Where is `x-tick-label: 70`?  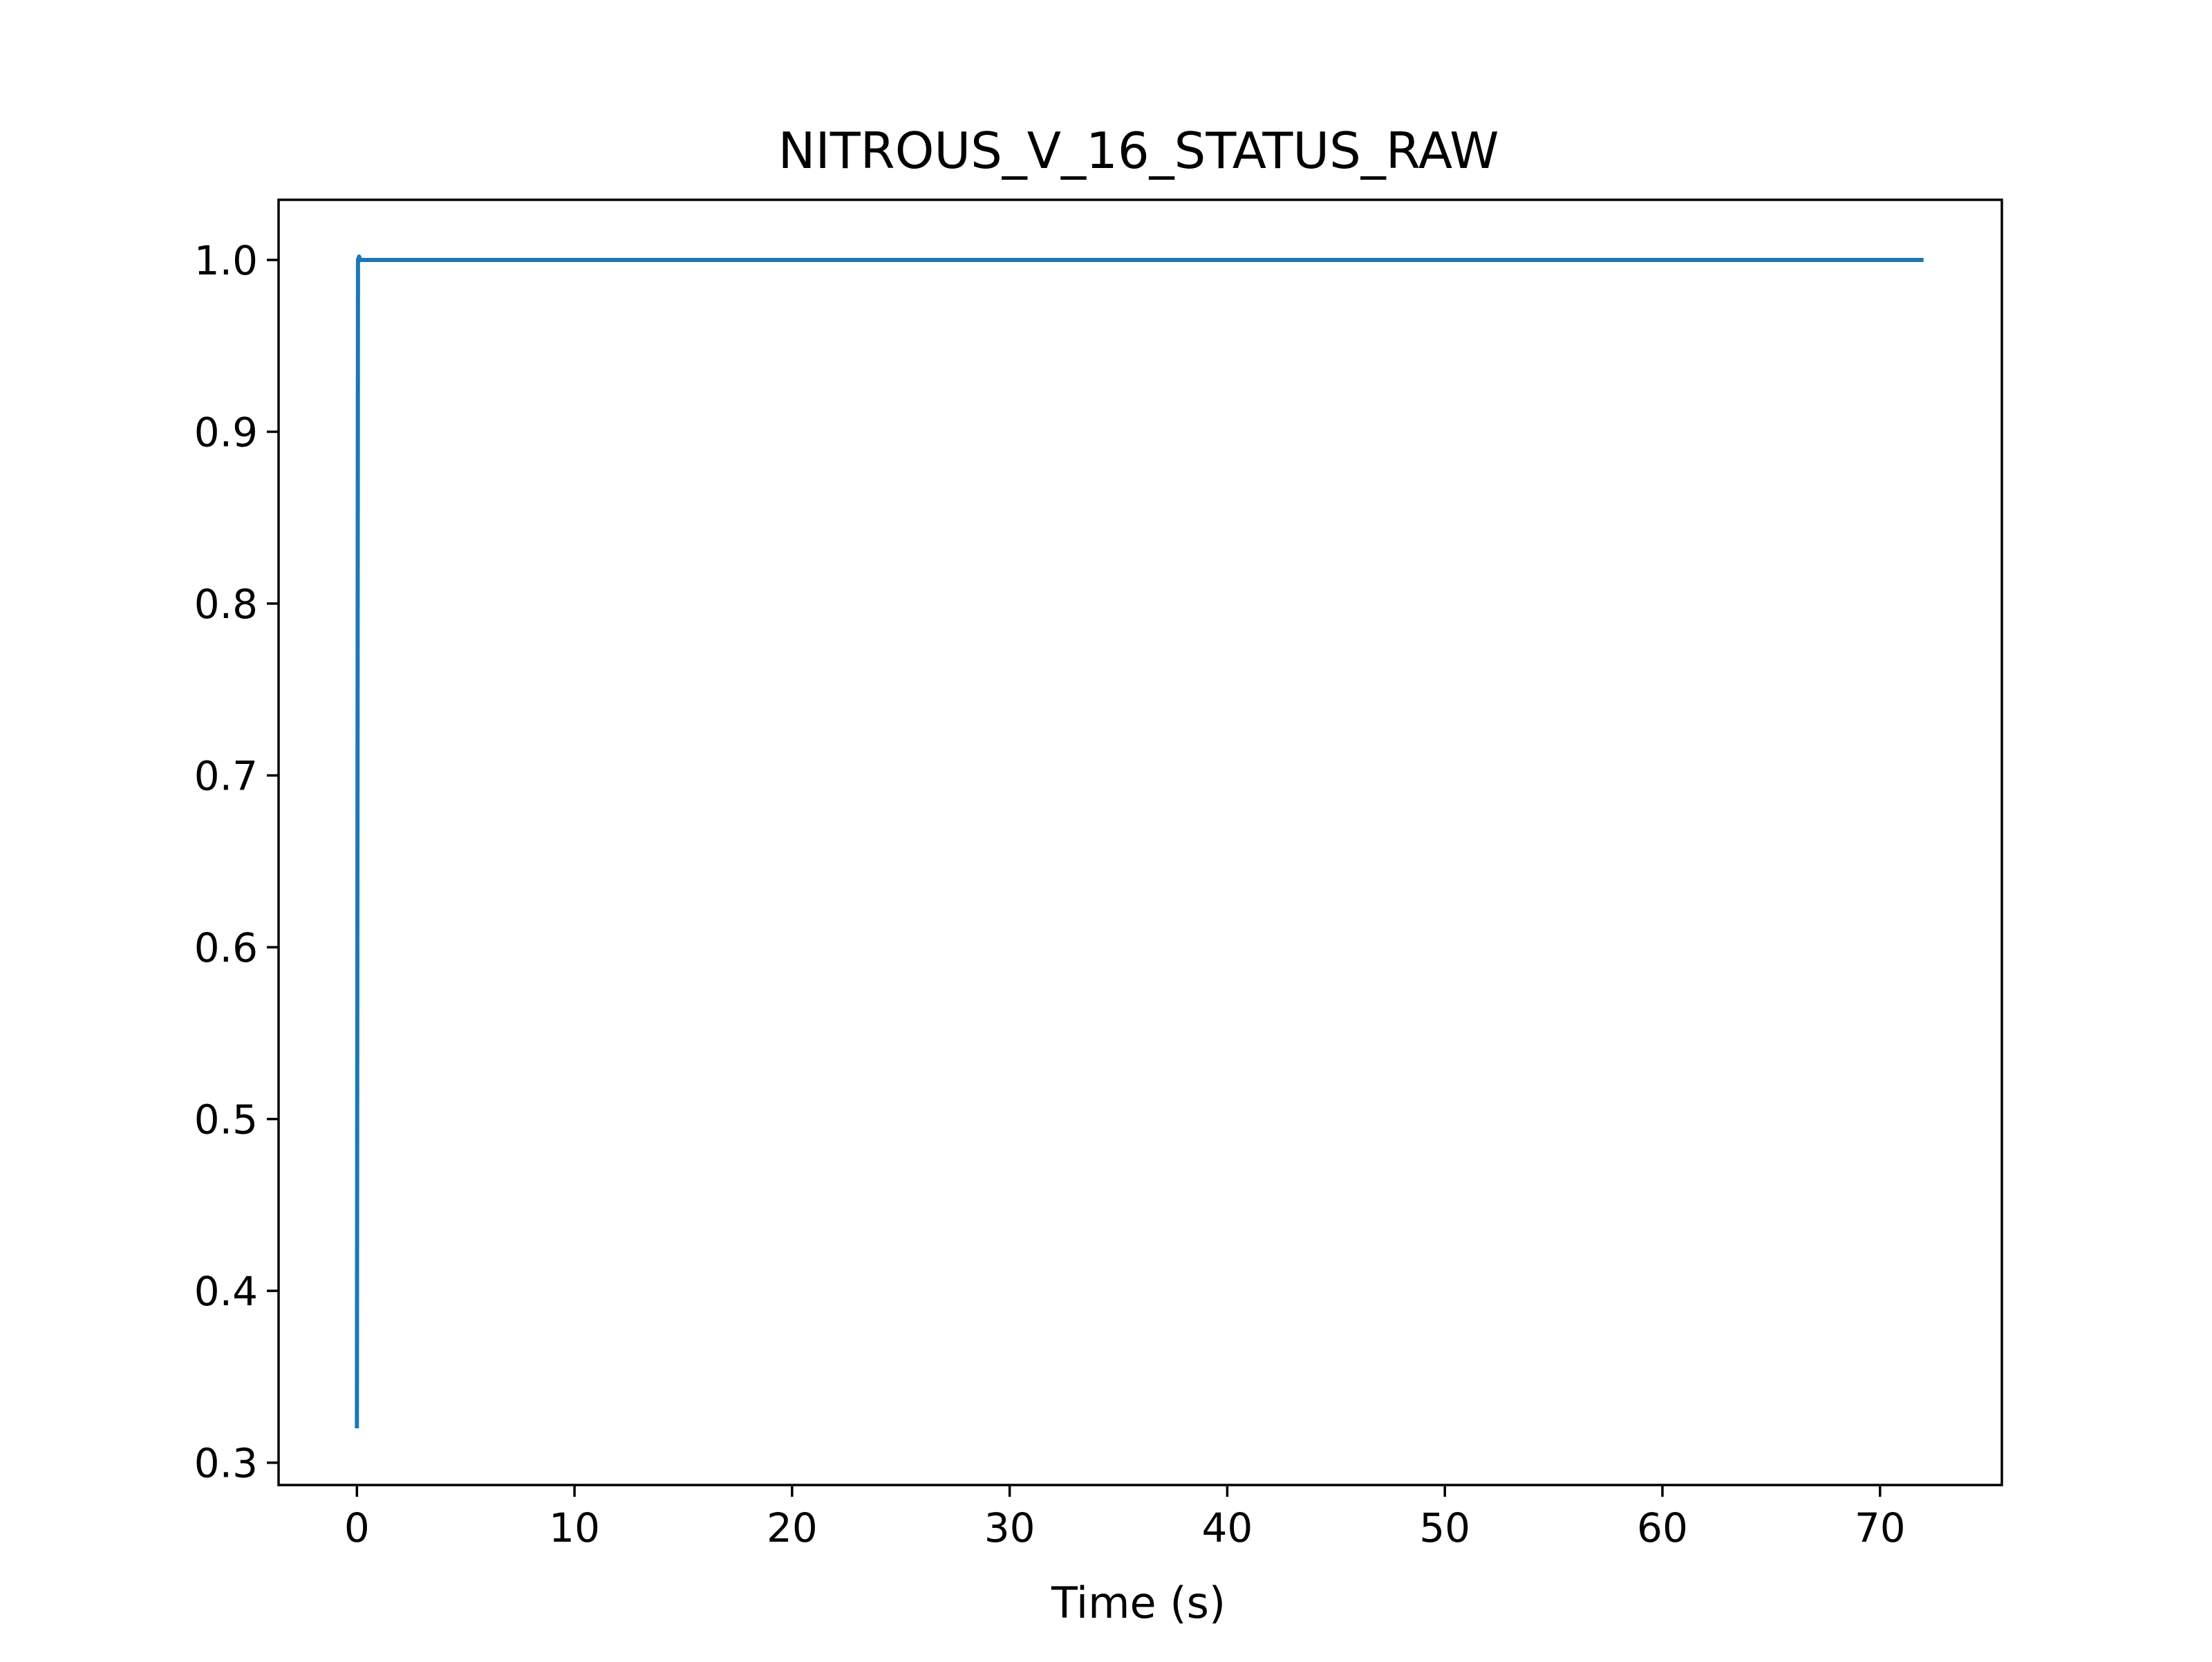
x-tick-label: 70 is located at coordinates (1881, 1528).